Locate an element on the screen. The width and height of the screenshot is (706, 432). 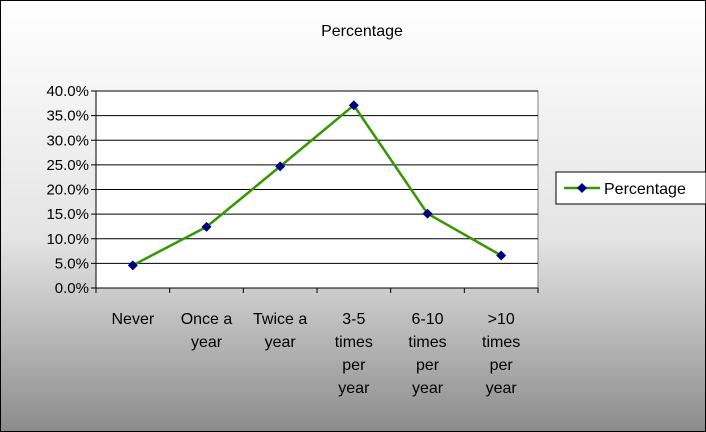
chart-title: Percentage is located at coordinates (362, 31).